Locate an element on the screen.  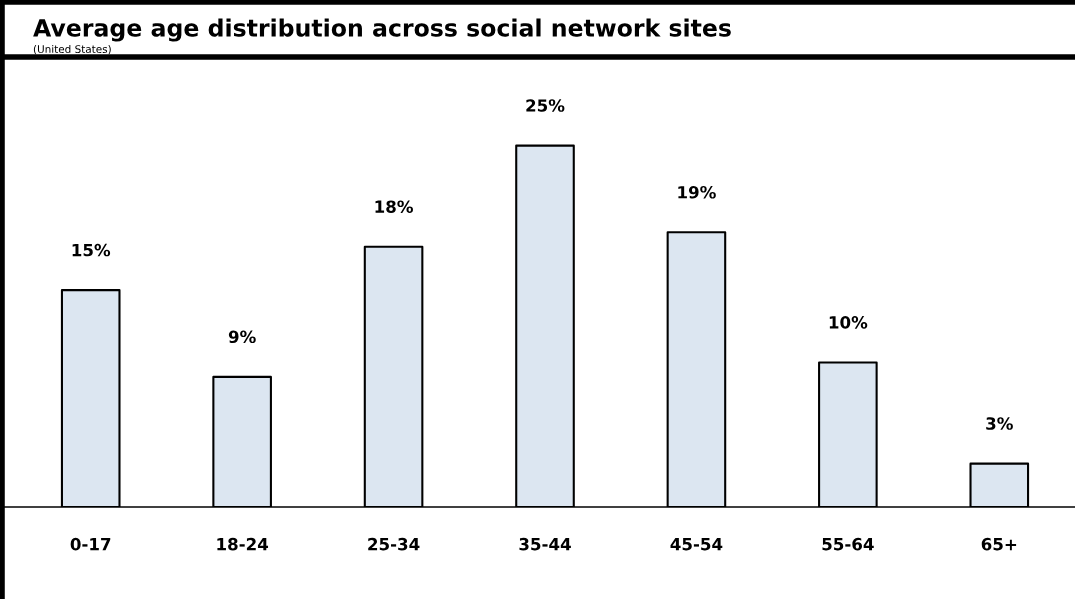
x-tick-label: 25-34 is located at coordinates (394, 544).